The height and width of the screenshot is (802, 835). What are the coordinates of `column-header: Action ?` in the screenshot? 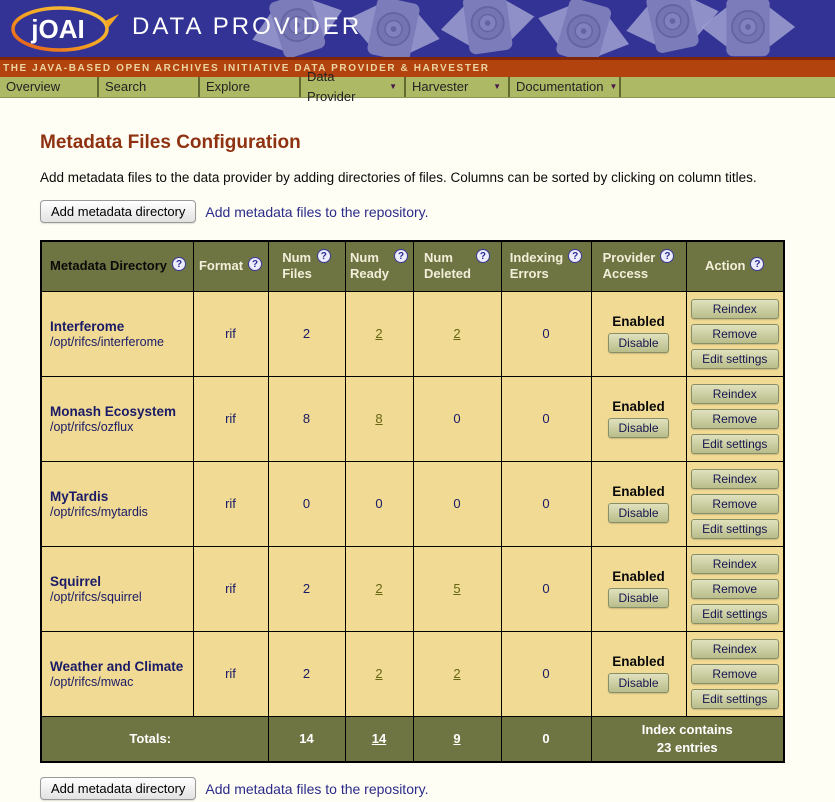 It's located at (735, 266).